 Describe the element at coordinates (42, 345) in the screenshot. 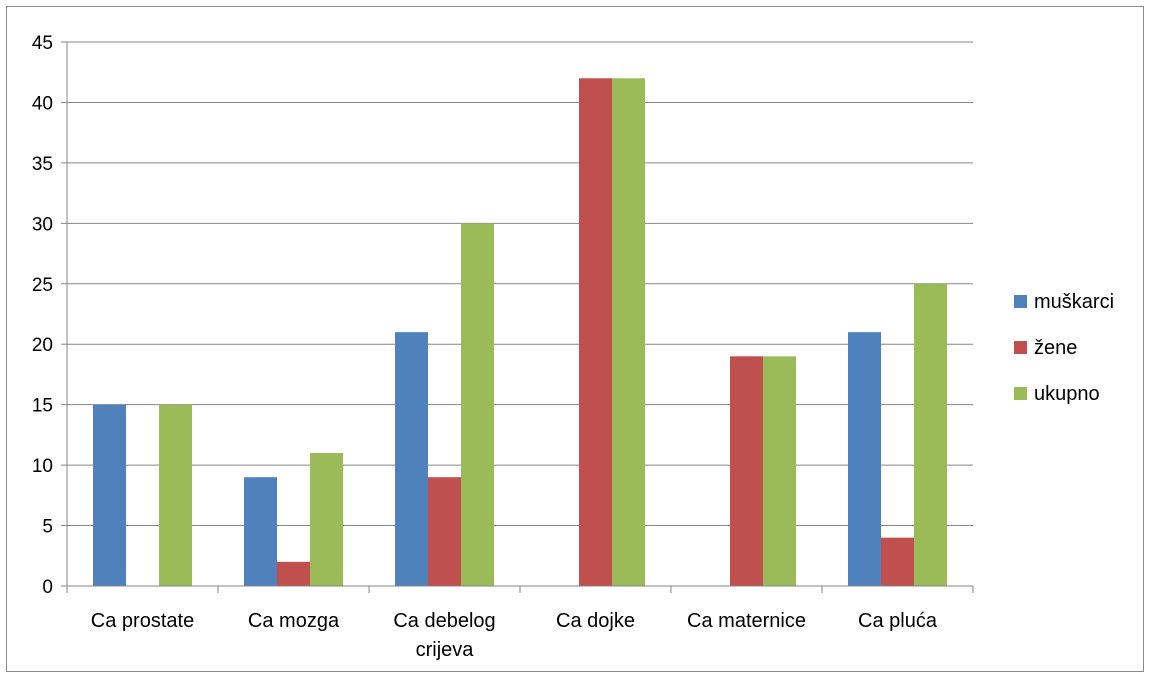

I see `y-tick-label: 20` at that location.